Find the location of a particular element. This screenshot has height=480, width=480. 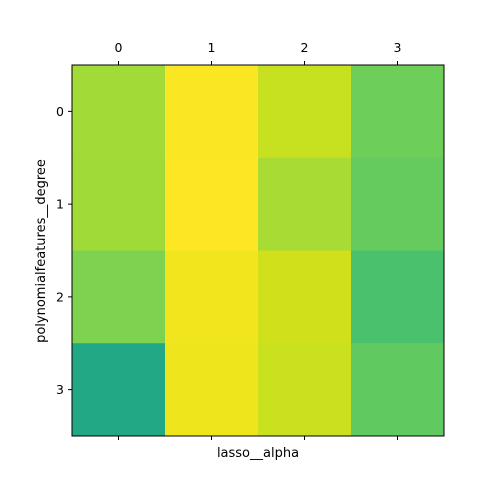

x-tick-label-1: 1 is located at coordinates (212, 47).